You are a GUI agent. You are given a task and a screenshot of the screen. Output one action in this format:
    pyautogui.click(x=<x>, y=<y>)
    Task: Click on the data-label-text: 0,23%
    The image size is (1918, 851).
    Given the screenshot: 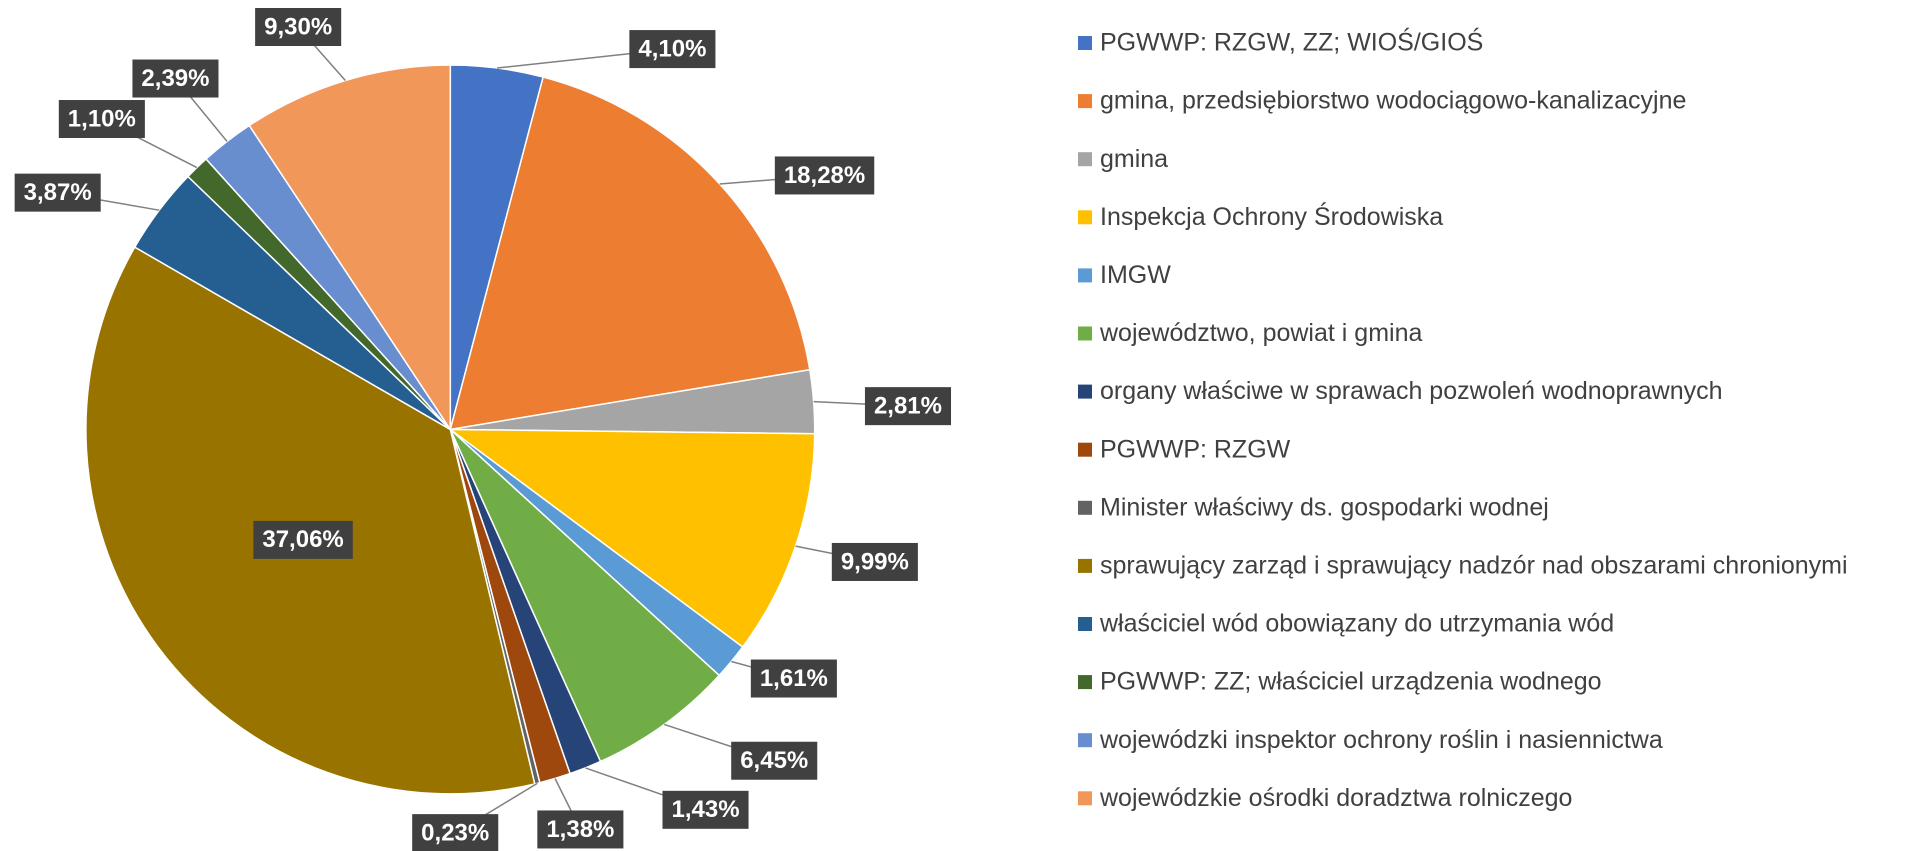 What is the action you would take?
    pyautogui.click(x=455, y=832)
    